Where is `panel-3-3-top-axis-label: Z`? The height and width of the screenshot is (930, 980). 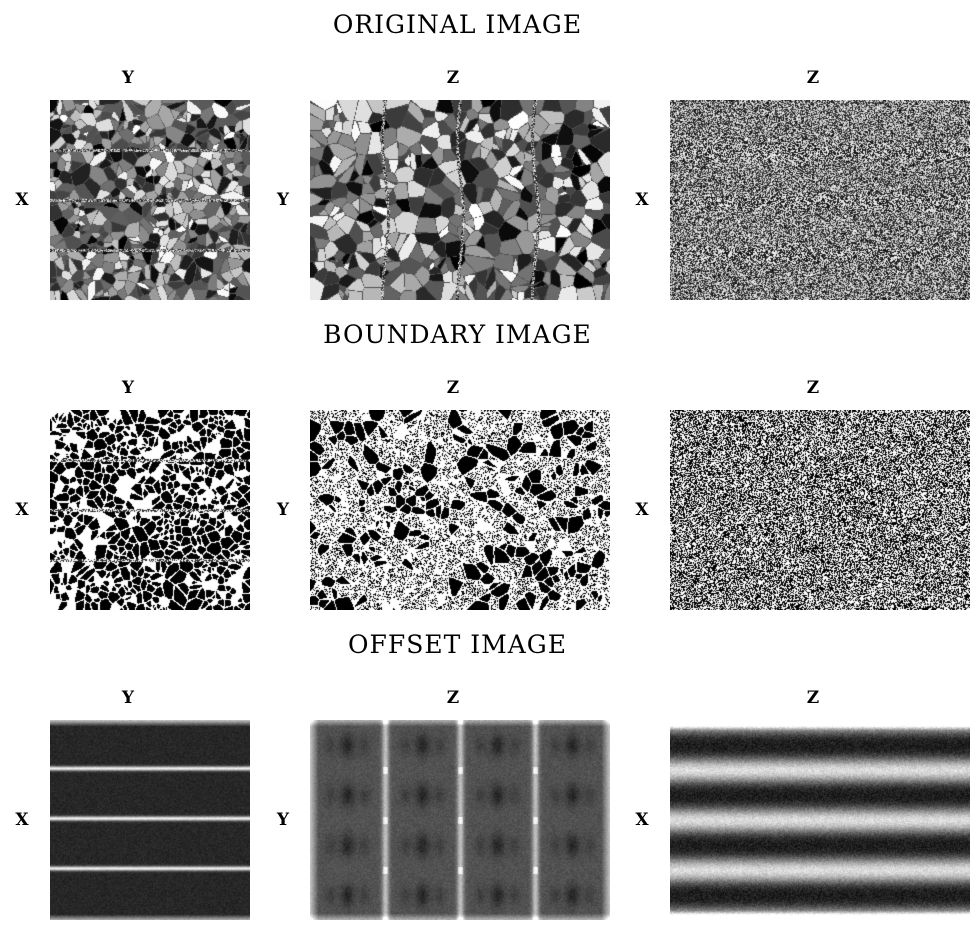
panel-3-3-top-axis-label: Z is located at coordinates (813, 698).